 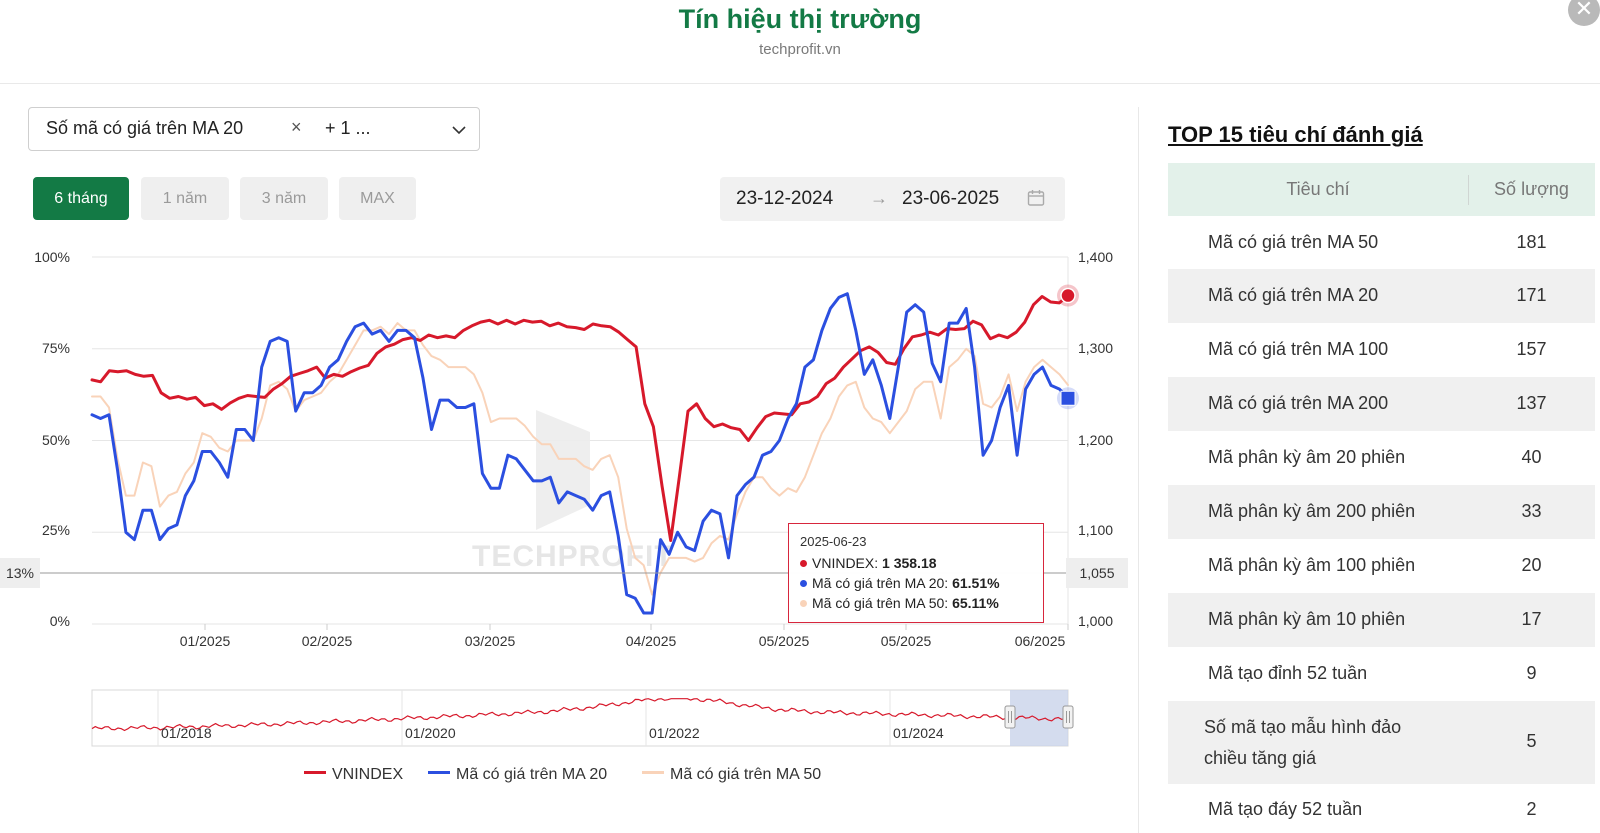 What do you see at coordinates (882, 603) in the screenshot?
I see `tooltip-label: Mã có giá trên MA 50:` at bounding box center [882, 603].